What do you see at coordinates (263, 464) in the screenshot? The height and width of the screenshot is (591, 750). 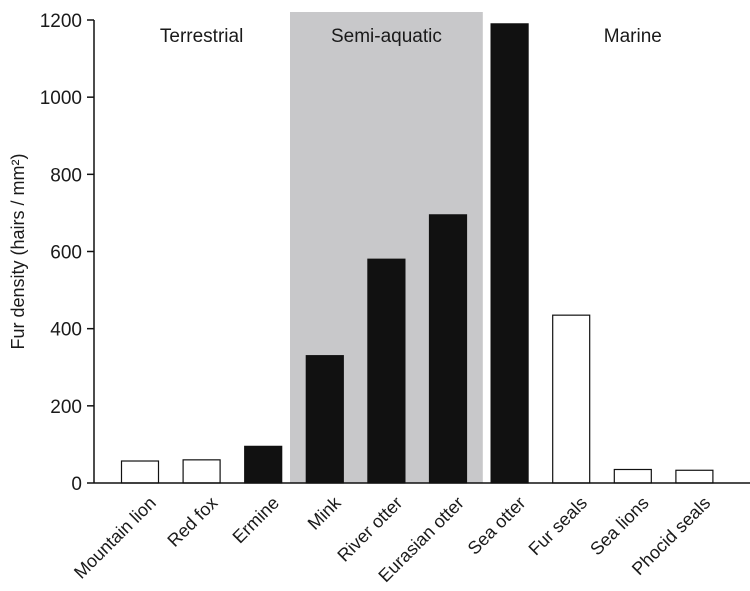 I see `bar-ermine` at bounding box center [263, 464].